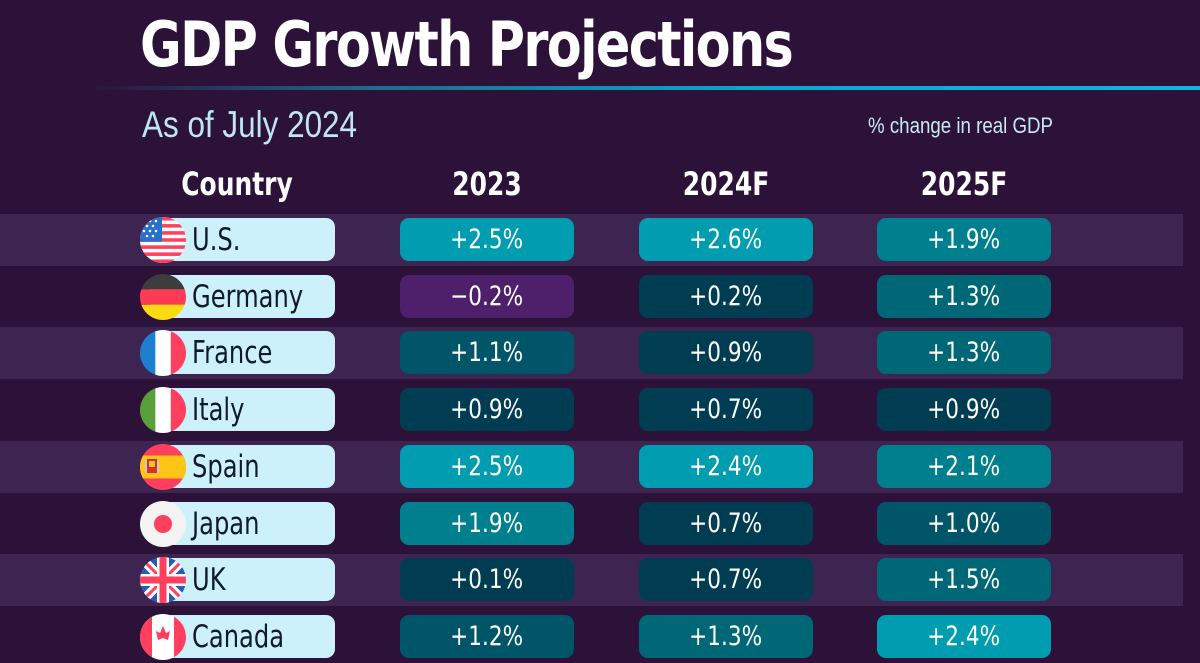  I want to click on value-label: +2.6%, so click(726, 239).